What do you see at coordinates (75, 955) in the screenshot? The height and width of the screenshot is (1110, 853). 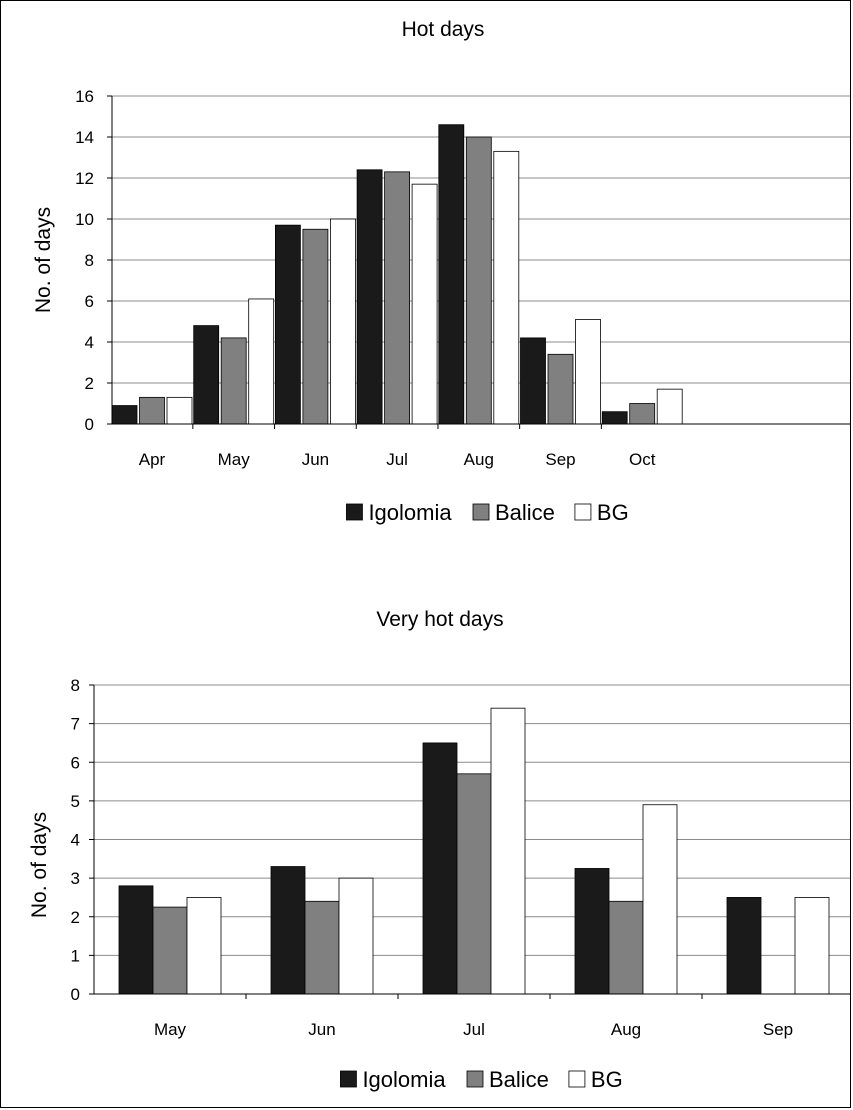 I see `y-tick-label: 1` at bounding box center [75, 955].